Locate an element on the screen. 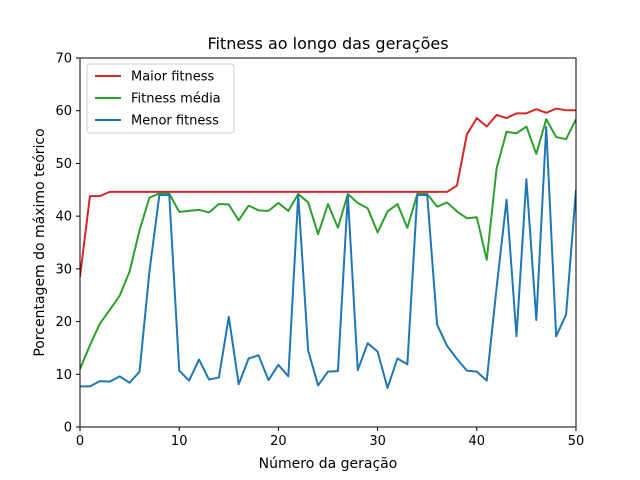  x-tick-label: 40 is located at coordinates (477, 441).